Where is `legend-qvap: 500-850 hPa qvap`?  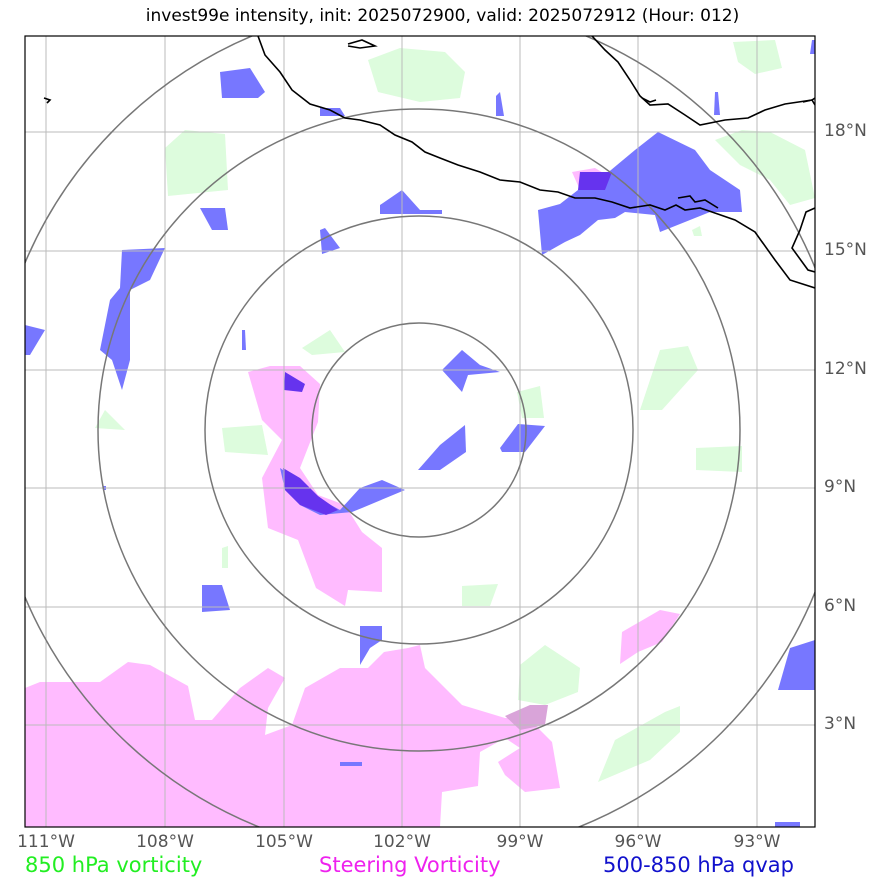
legend-qvap: 500-850 hPa qvap is located at coordinates (698, 865).